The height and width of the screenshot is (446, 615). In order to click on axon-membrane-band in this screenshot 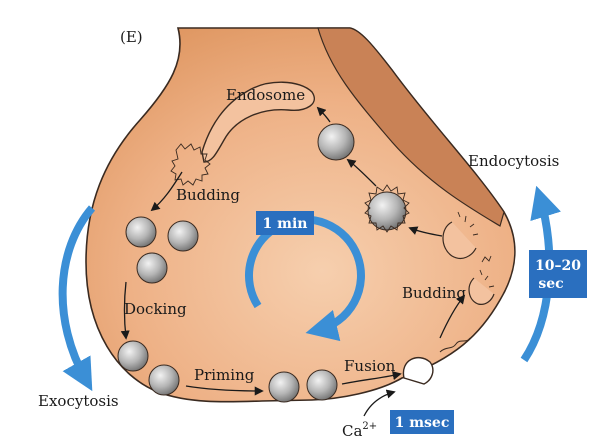, I will do `click(411, 127)`.